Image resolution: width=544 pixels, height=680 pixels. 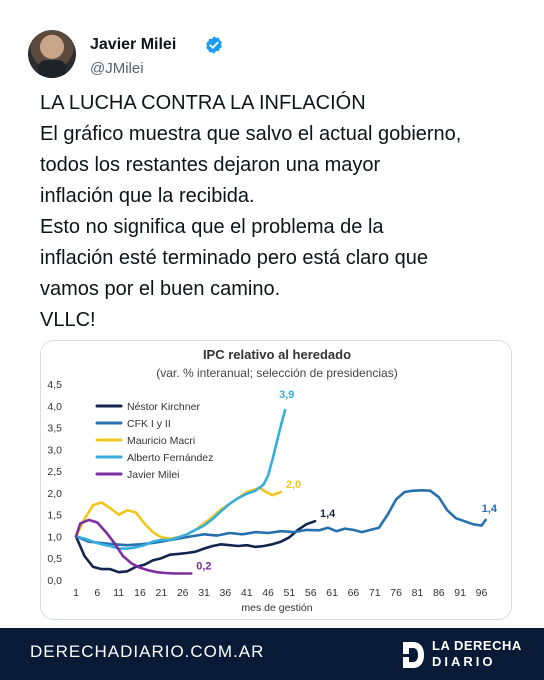 What do you see at coordinates (203, 103) in the screenshot?
I see `post-line: LA LUCHA CONTRA LA INFLACIÓN` at bounding box center [203, 103].